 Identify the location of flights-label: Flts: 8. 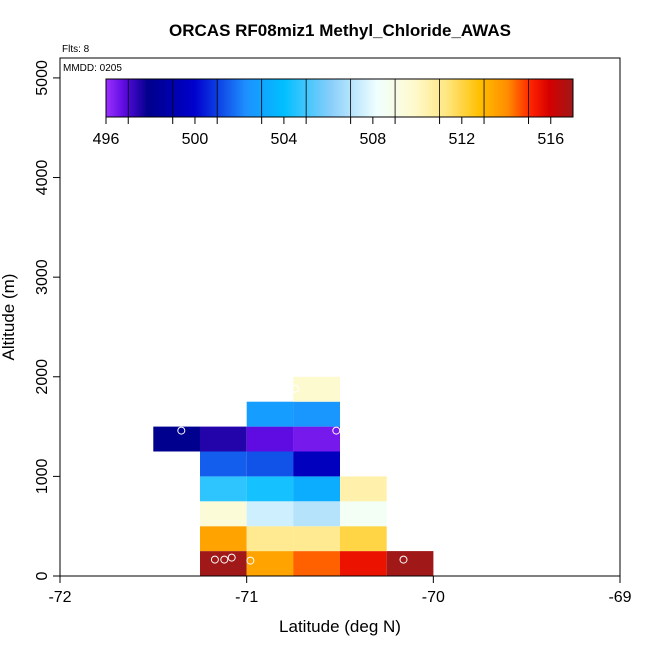
(76, 49).